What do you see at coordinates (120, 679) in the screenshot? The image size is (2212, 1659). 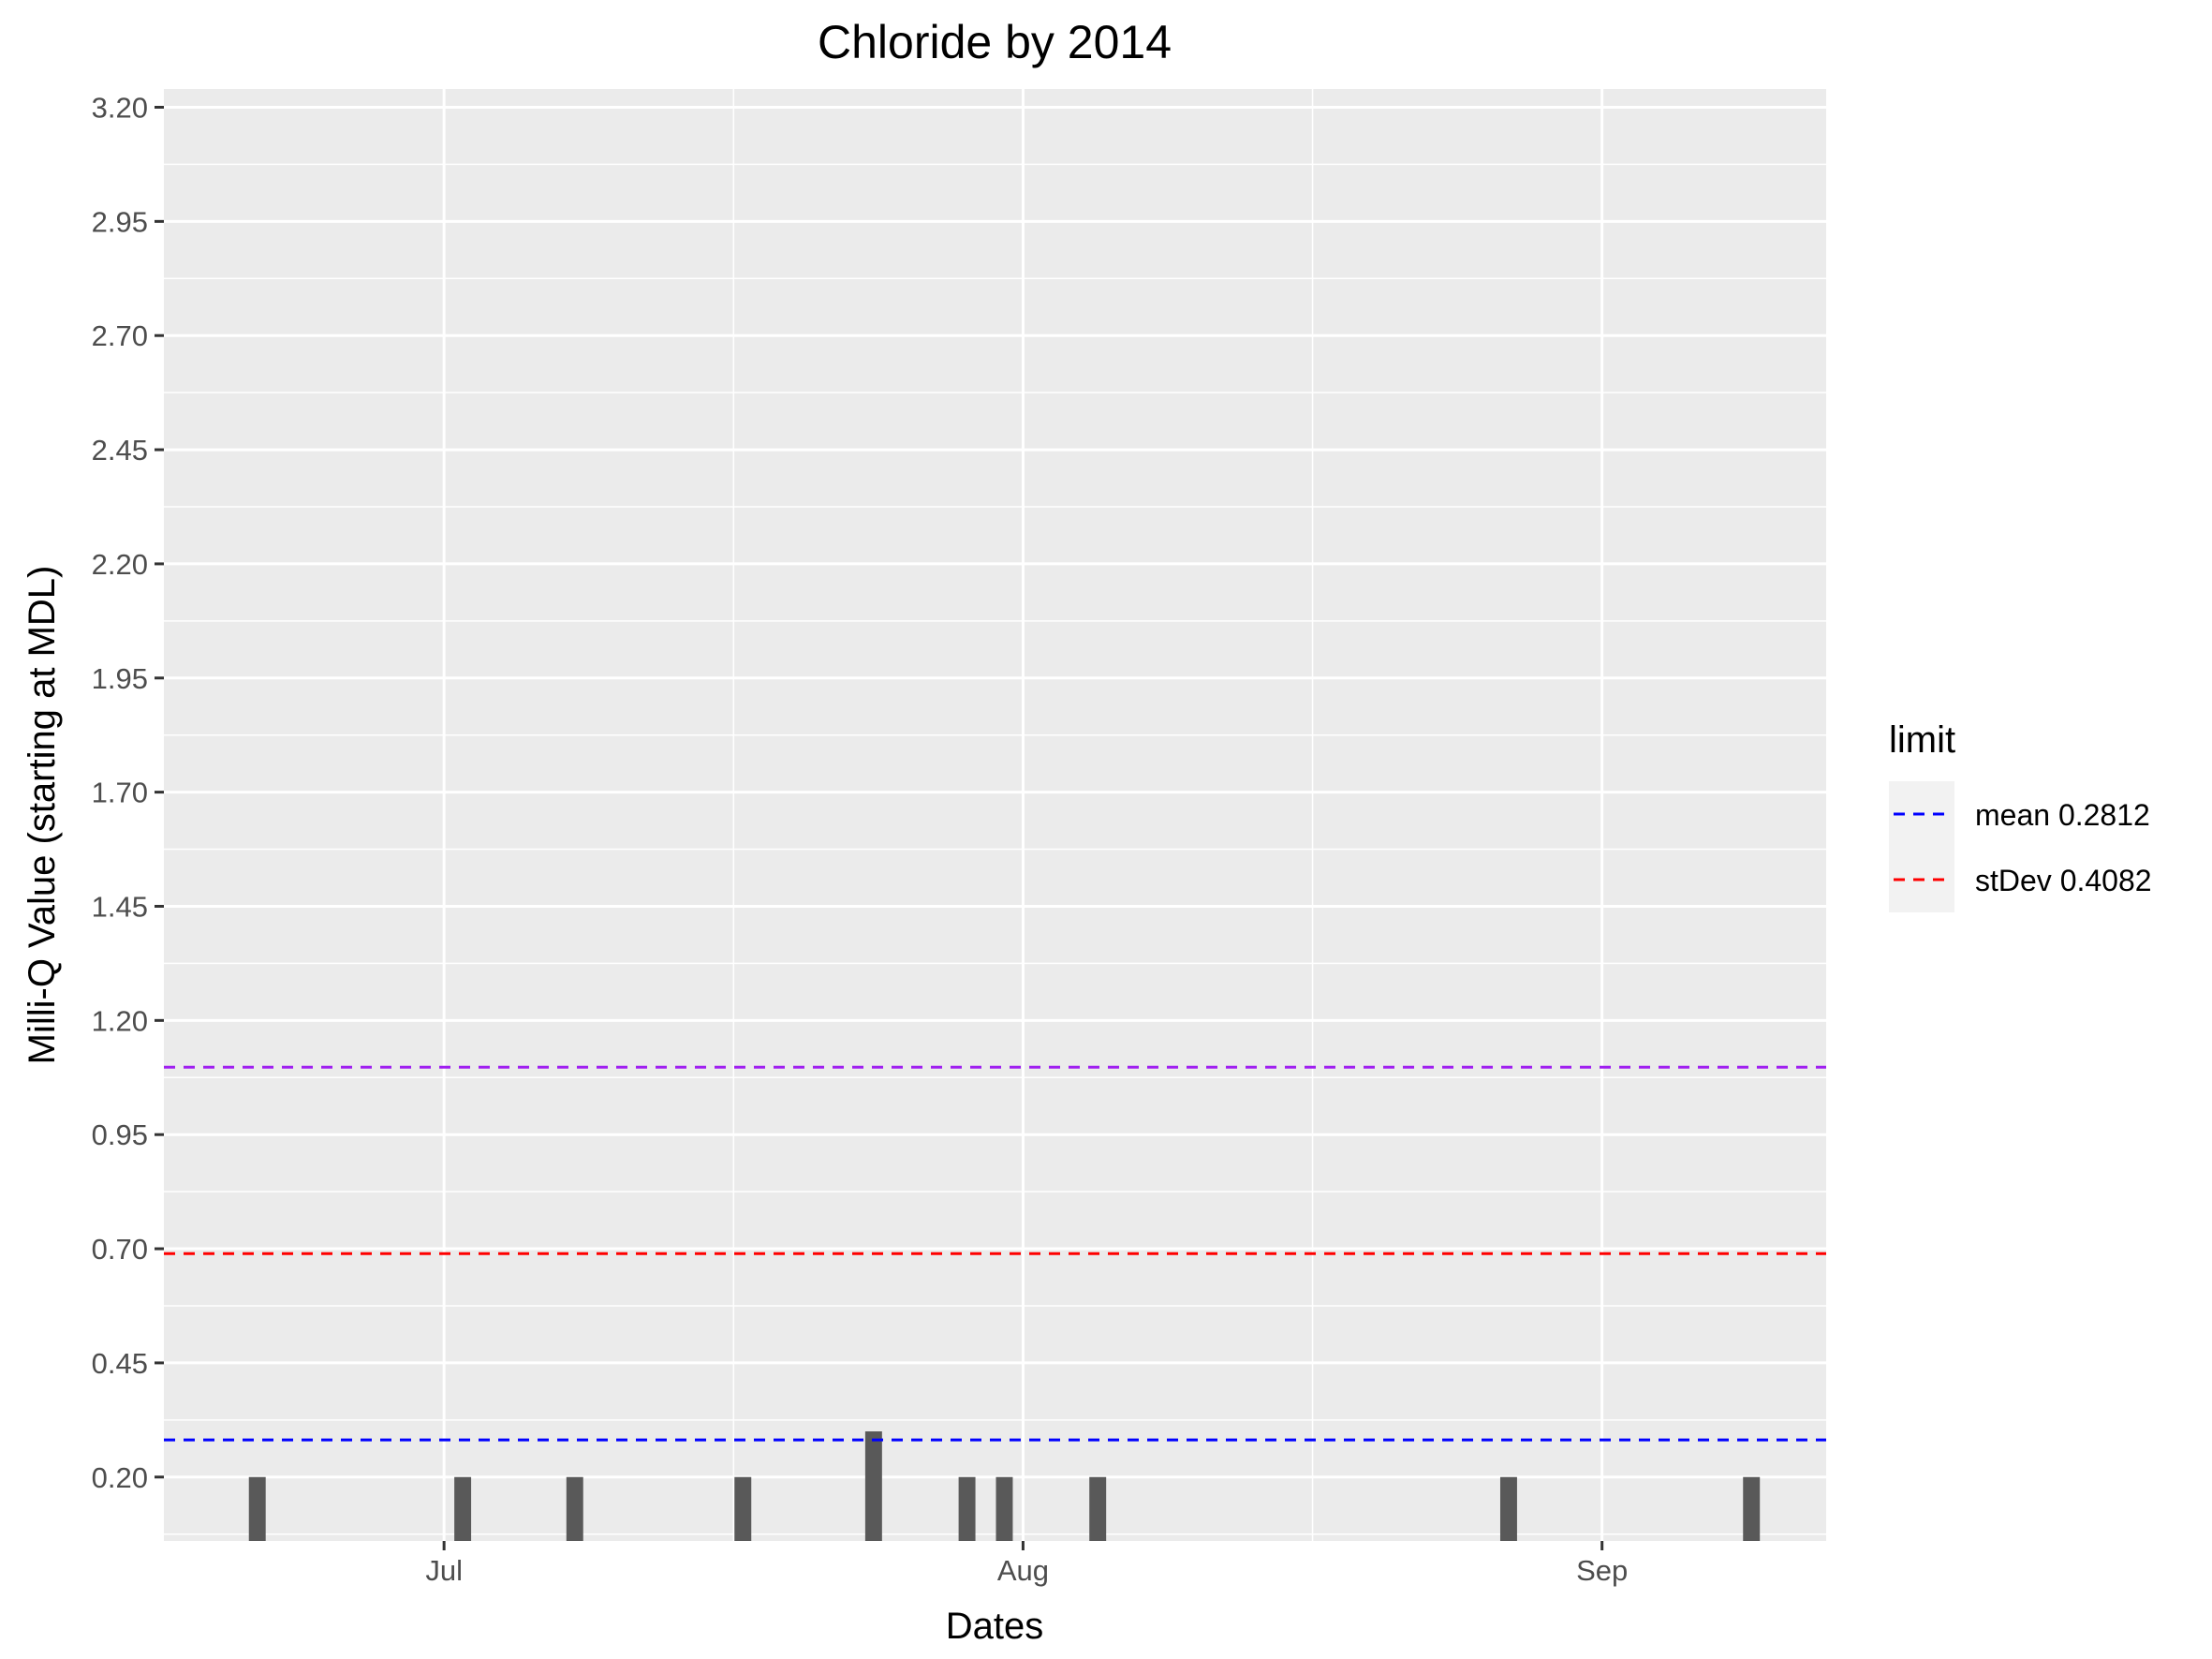 I see `y-tick-label: 1.95` at bounding box center [120, 679].